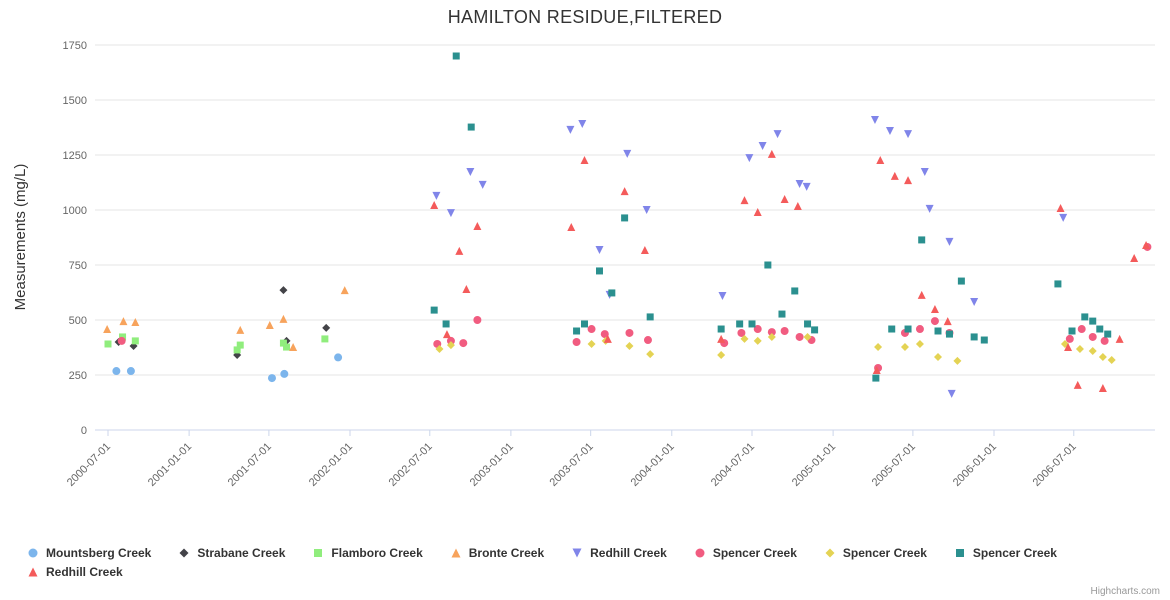 This screenshot has height=600, width=1170. Describe the element at coordinates (496, 553) in the screenshot. I see `legend-item-4: Bronte Creek` at that location.